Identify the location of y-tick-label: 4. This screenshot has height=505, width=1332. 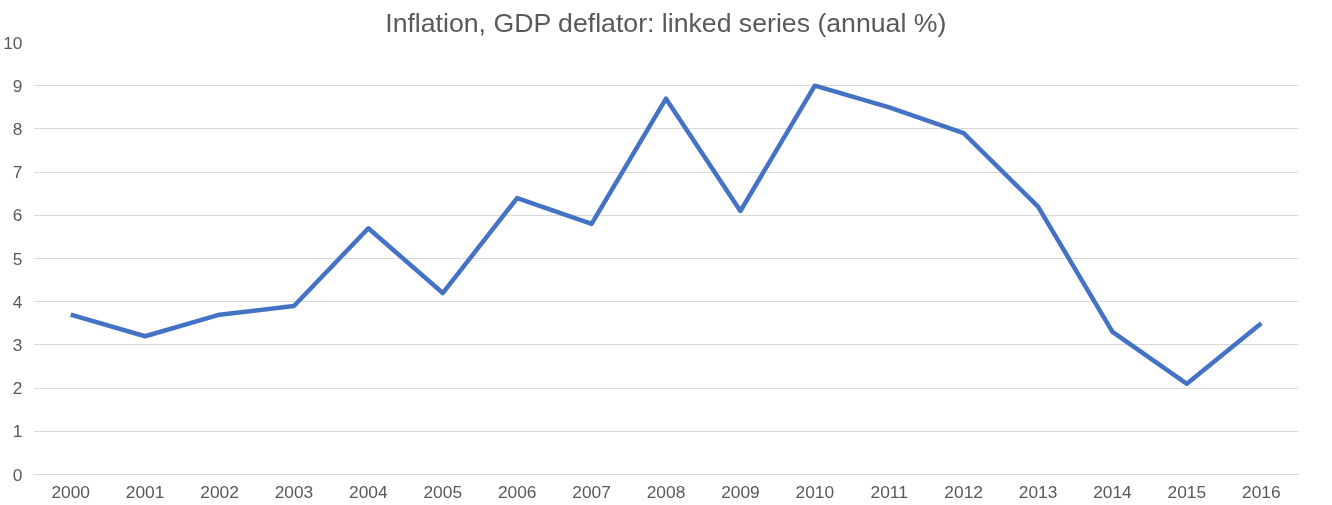
(17, 301).